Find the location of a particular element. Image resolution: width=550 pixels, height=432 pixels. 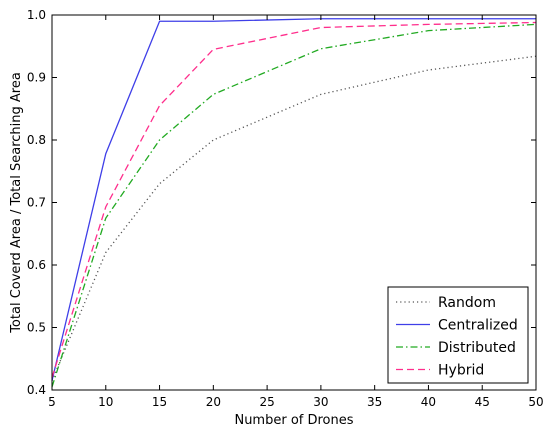

x-tick-label: 20 is located at coordinates (213, 402).